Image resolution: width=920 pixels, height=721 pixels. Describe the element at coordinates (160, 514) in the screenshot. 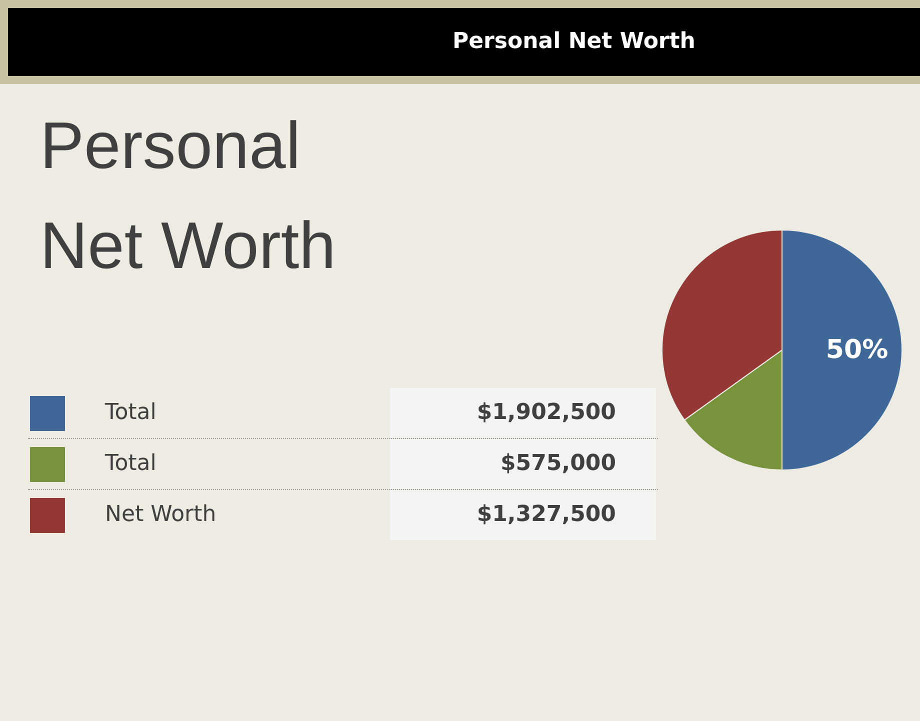

I see `legend-label: Net Worth` at that location.